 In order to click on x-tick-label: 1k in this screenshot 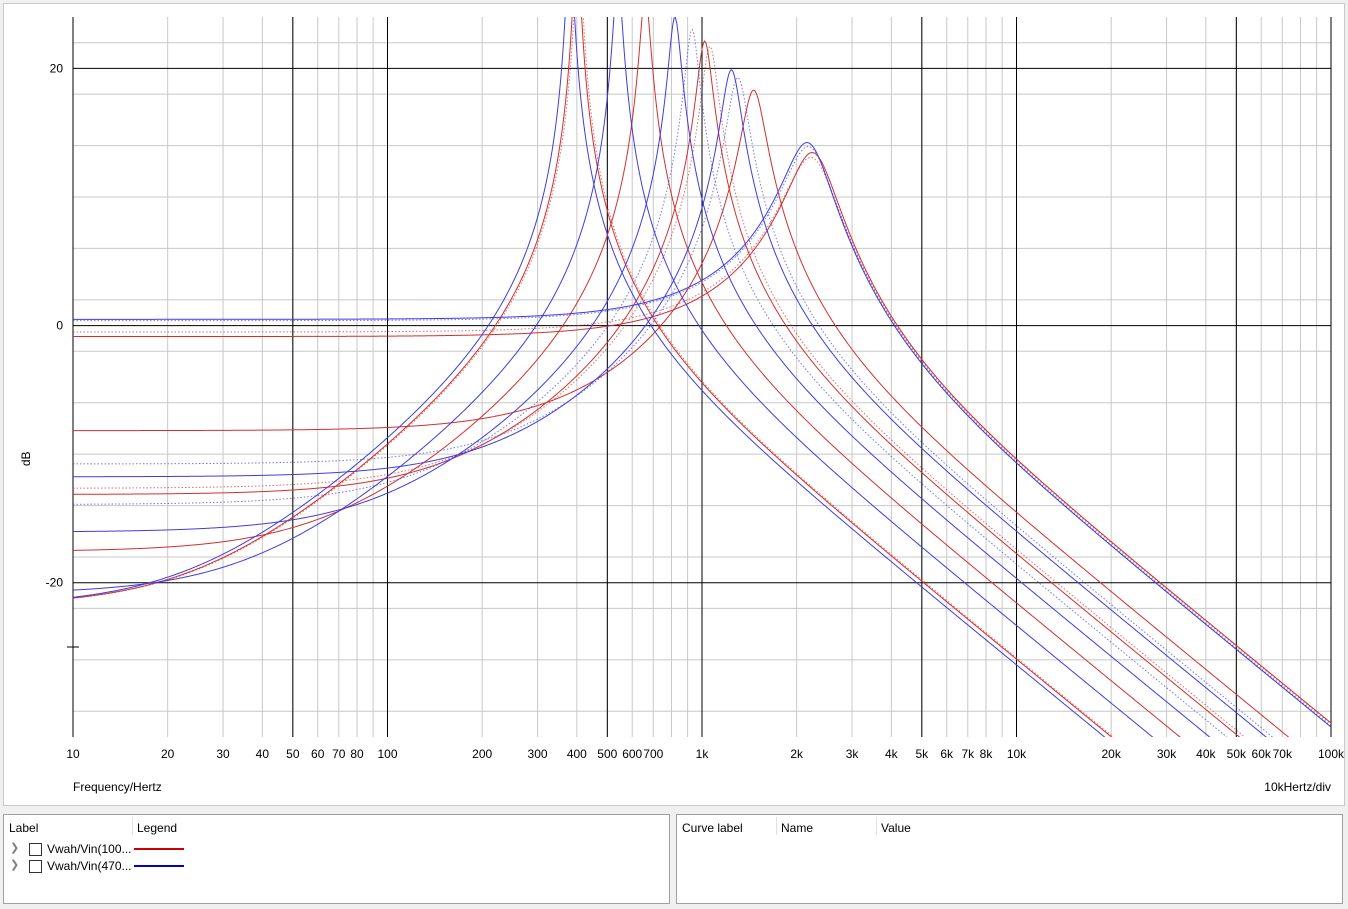, I will do `click(703, 754)`.